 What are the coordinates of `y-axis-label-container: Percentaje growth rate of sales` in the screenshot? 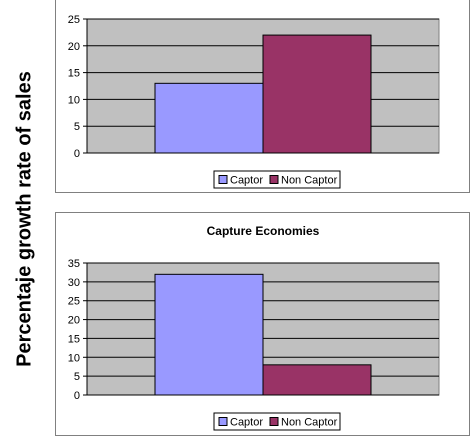 It's located at (25, 219).